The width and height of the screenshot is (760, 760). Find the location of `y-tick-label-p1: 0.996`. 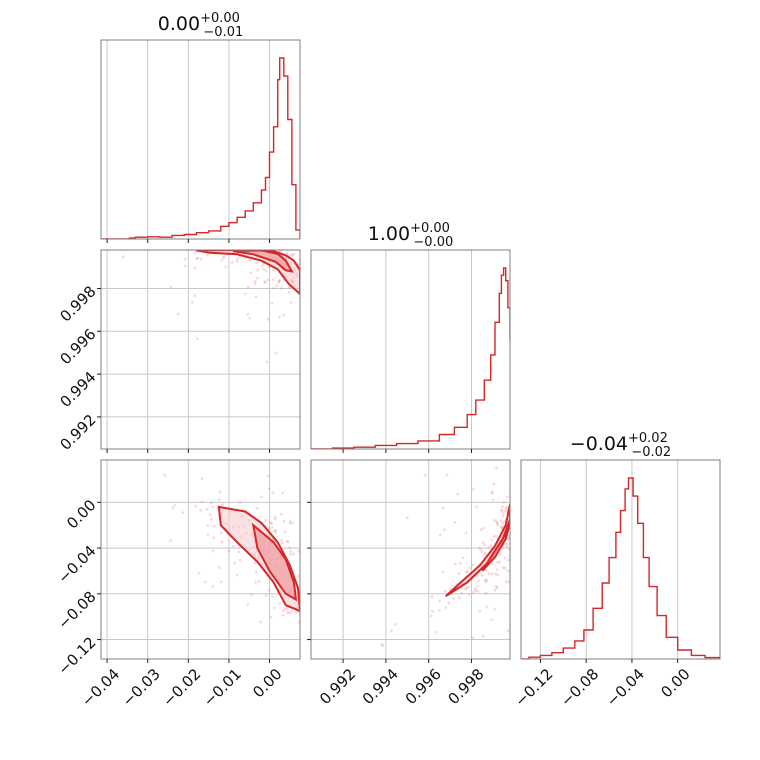

y-tick-label-p1: 0.996 is located at coordinates (77, 346).